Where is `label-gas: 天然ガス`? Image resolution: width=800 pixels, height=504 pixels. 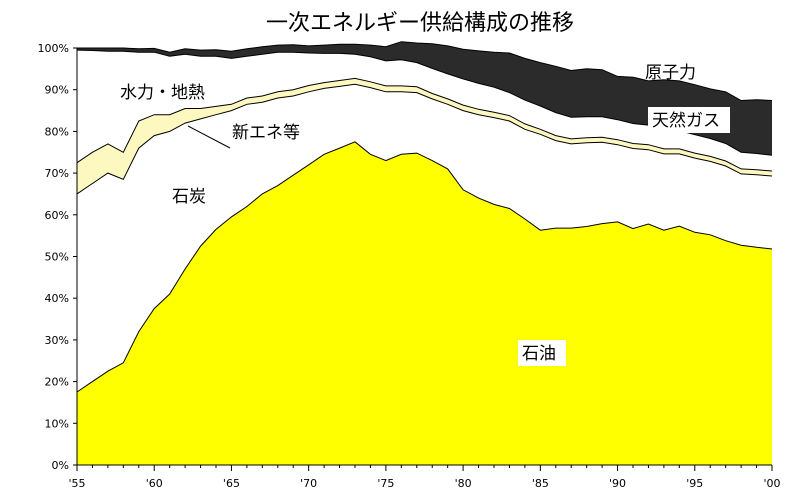 label-gas: 天然ガス is located at coordinates (686, 121).